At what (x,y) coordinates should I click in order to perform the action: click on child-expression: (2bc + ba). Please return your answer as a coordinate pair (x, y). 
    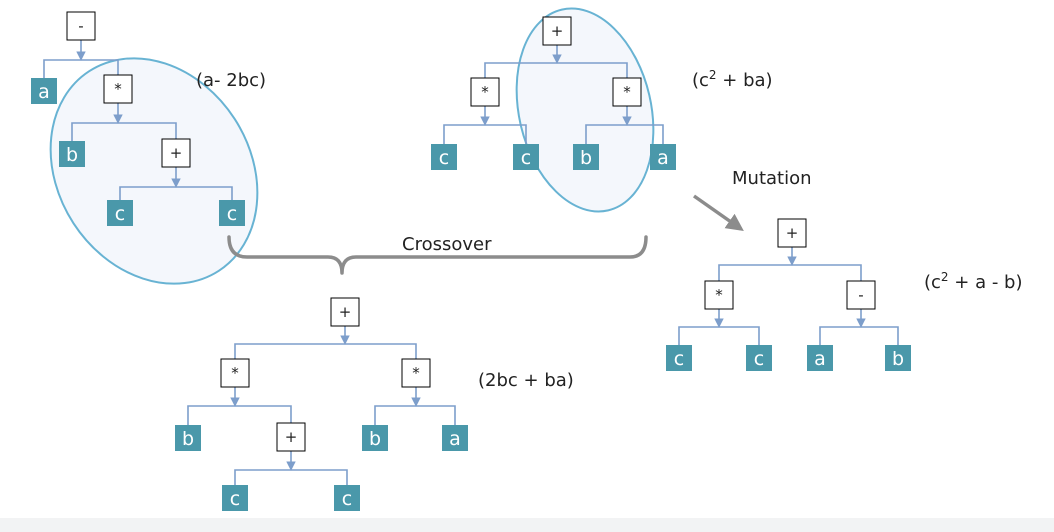
    Looking at the image, I should click on (526, 380).